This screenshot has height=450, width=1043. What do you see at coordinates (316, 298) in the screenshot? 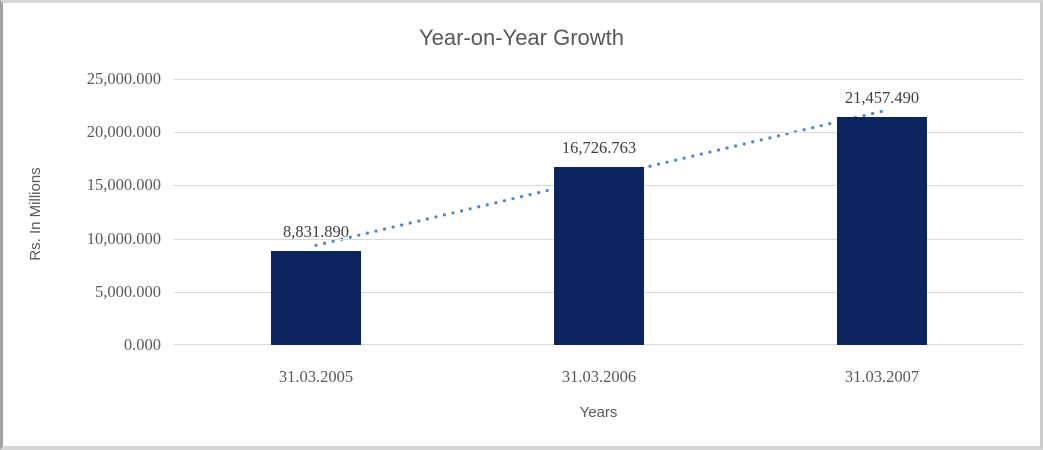
I see `bar-31.03.2005` at bounding box center [316, 298].